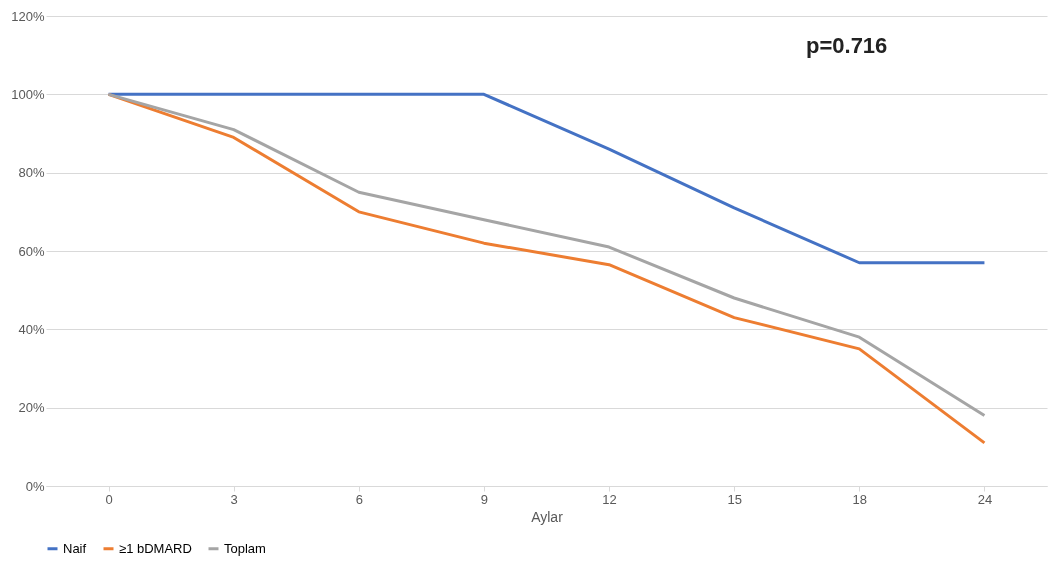 The height and width of the screenshot is (566, 1057). What do you see at coordinates (28, 16) in the screenshot?
I see `y-tick-label: 120%` at bounding box center [28, 16].